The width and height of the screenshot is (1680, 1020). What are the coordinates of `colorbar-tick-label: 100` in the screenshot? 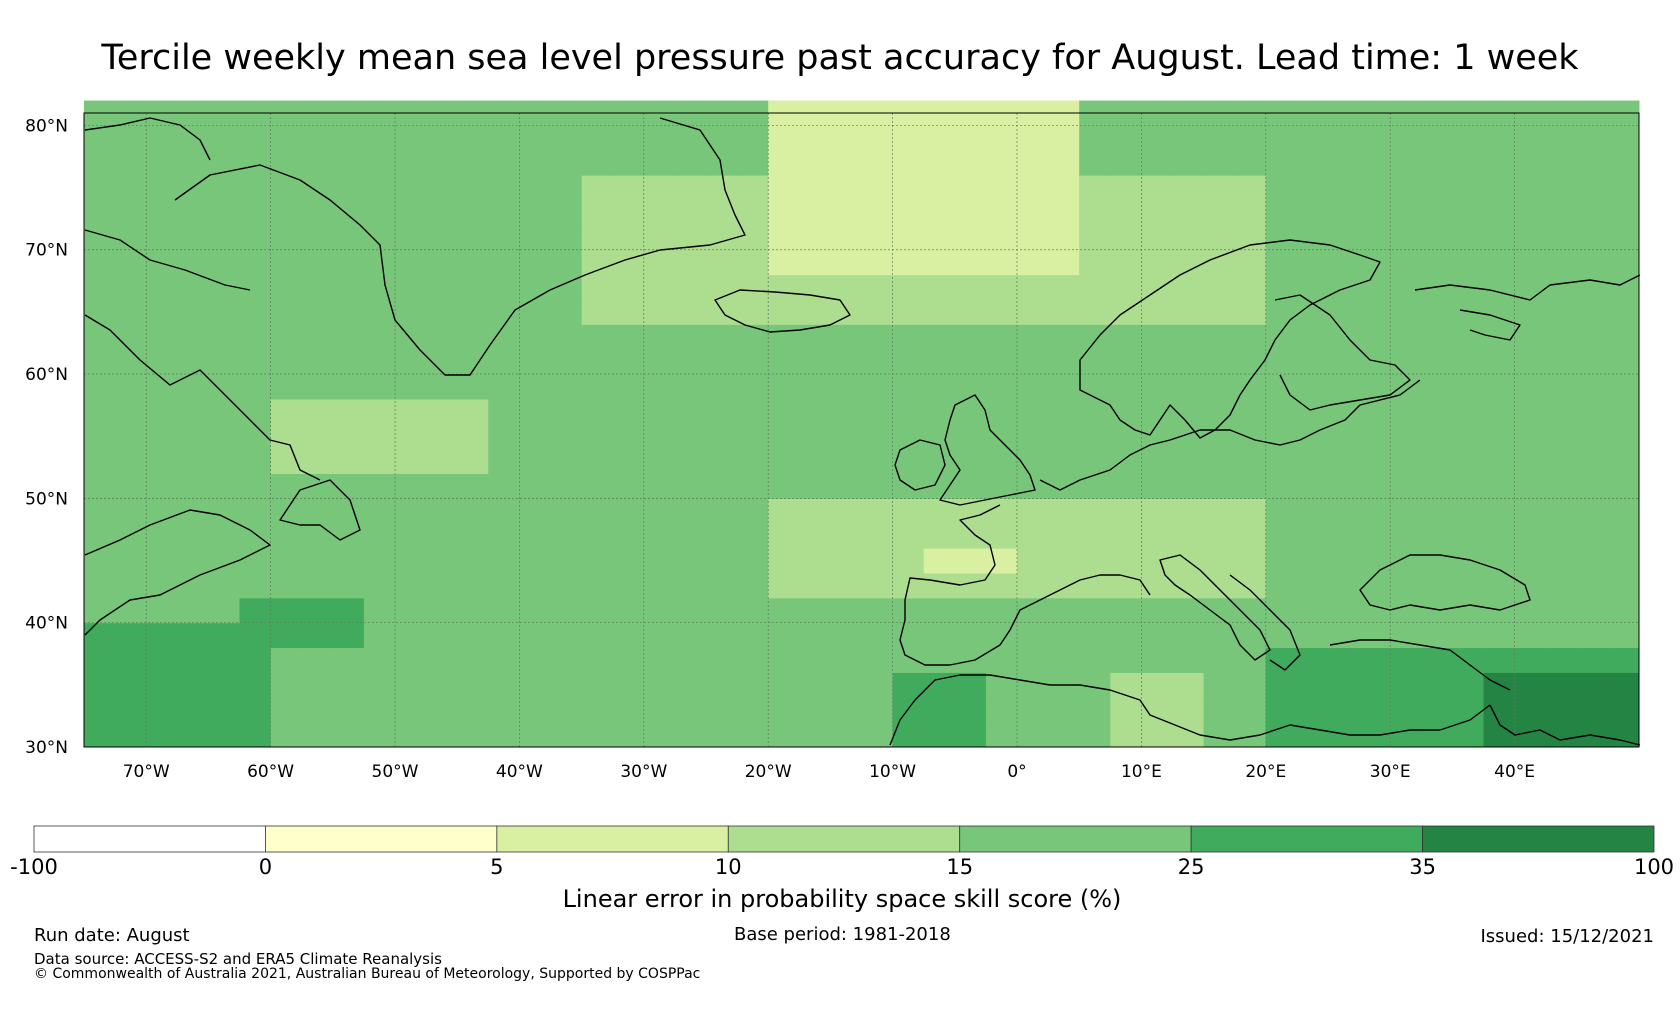 It's located at (1654, 867).